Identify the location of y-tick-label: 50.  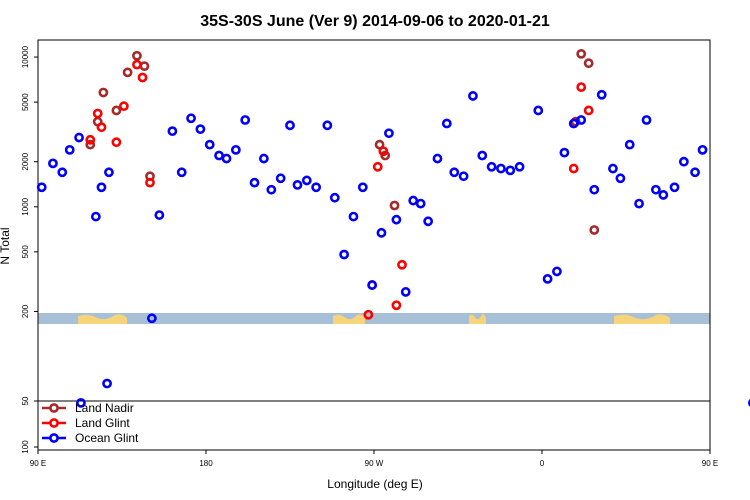
(25, 400).